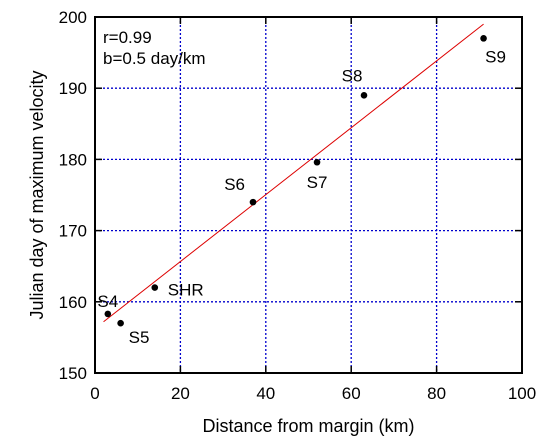 The width and height of the screenshot is (548, 439). I want to click on point-label-s7: S7, so click(317, 182).